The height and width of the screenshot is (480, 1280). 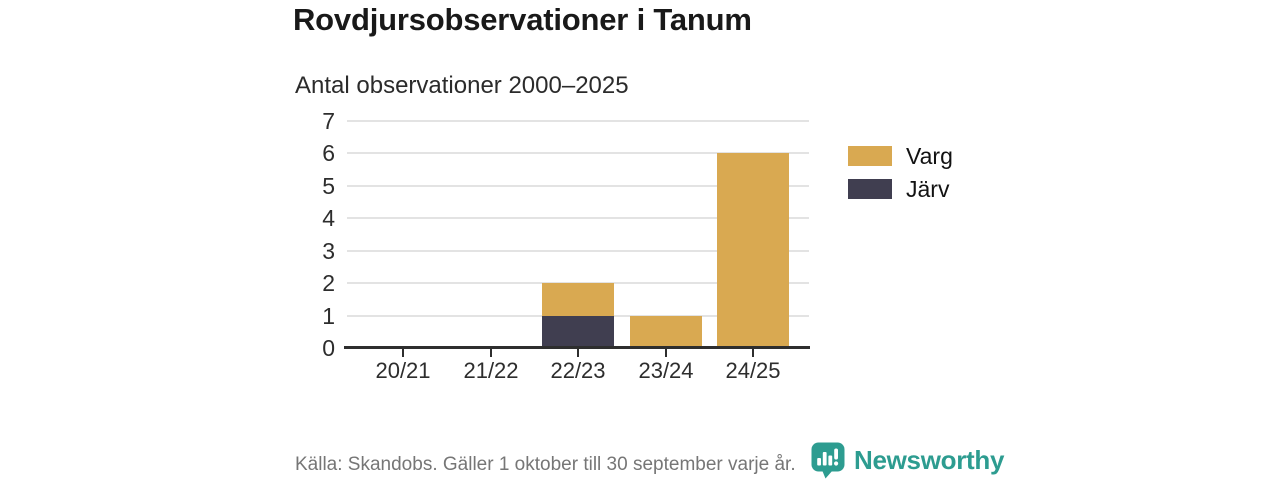 I want to click on x-axis-label: 20/21, so click(x=403, y=370).